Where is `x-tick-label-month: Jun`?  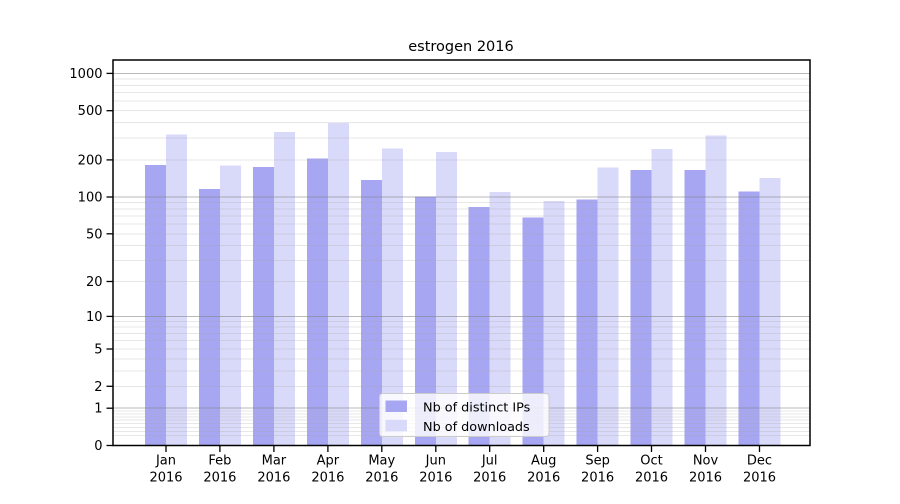
x-tick-label-month: Jun is located at coordinates (435, 461).